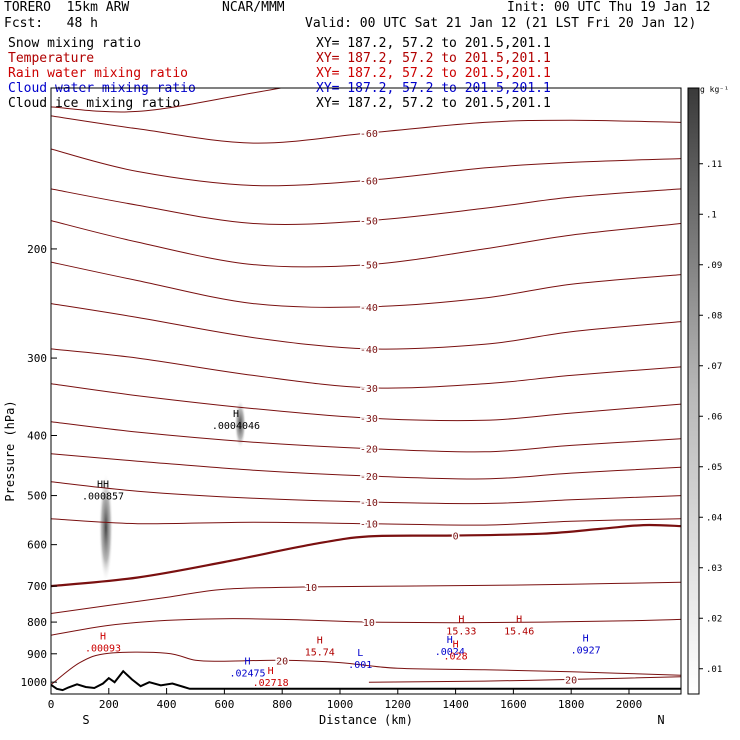  What do you see at coordinates (282, 704) in the screenshot?
I see `x-tick-label-4: 800` at bounding box center [282, 704].